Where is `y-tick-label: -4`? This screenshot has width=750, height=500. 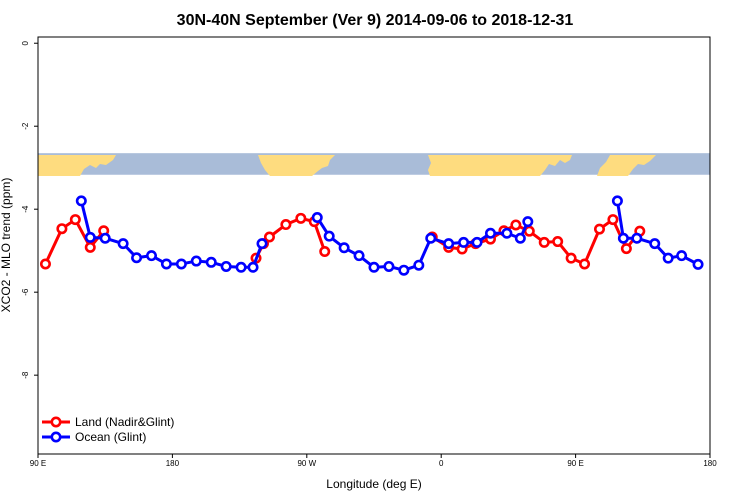
y-tick-label: -4 is located at coordinates (25, 209).